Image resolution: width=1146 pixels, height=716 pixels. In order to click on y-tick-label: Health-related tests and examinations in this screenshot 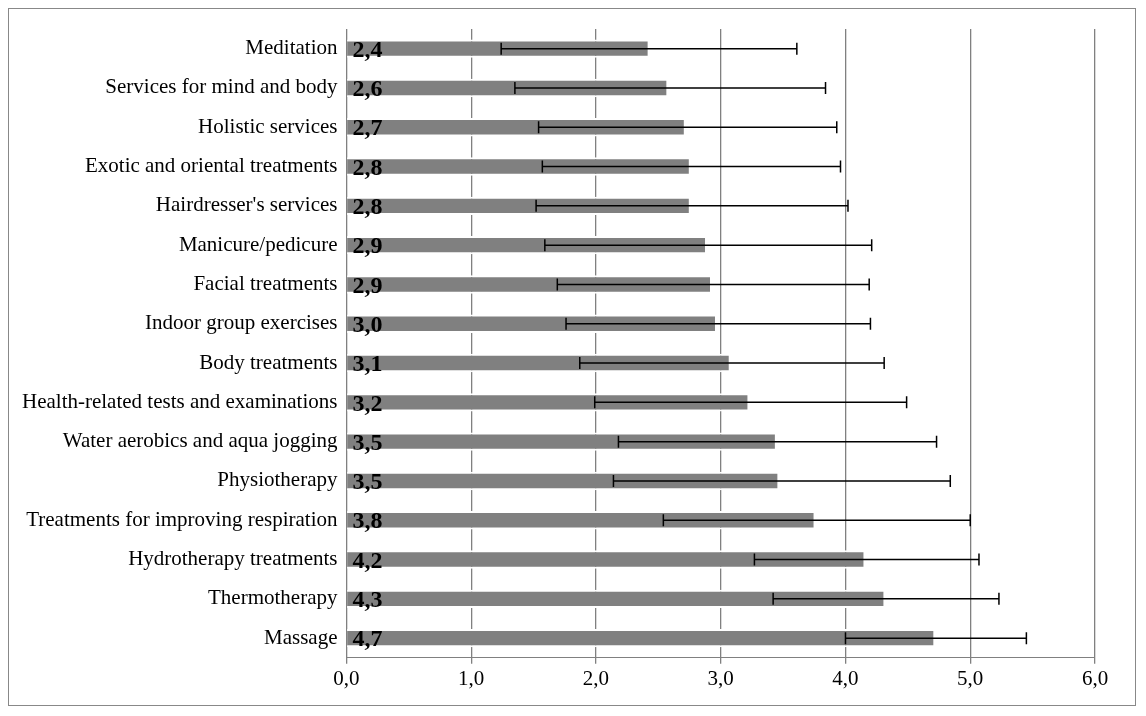, I will do `click(179, 400)`.